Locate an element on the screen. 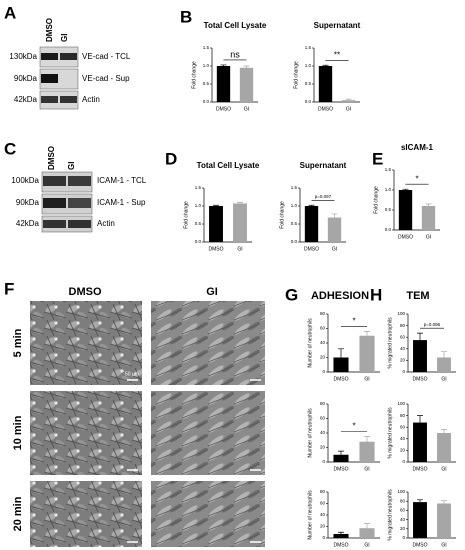 Image resolution: width=465 pixels, height=550 pixels. significance-label: p=0.096 is located at coordinates (432, 324).